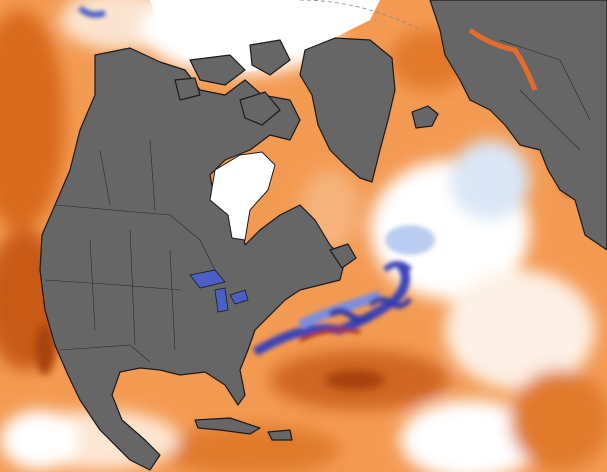  I want to click on newfoundland, so click(343, 256).